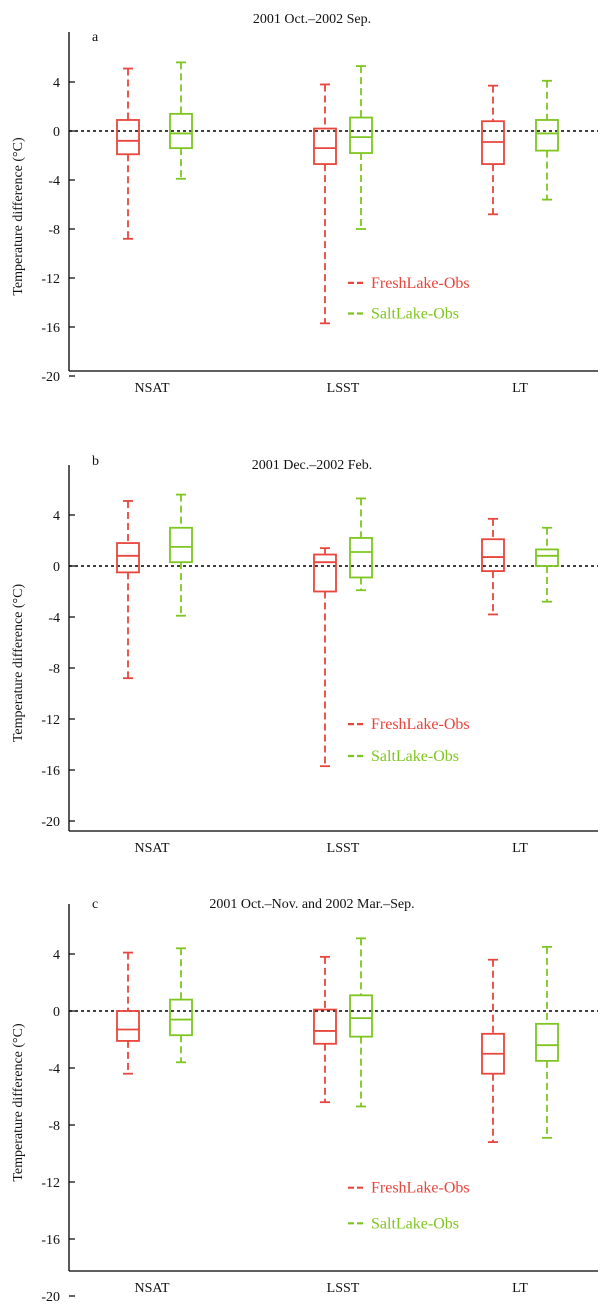 This screenshot has height=1306, width=601. Describe the element at coordinates (95, 461) in the screenshot. I see `panel-letter: b` at that location.